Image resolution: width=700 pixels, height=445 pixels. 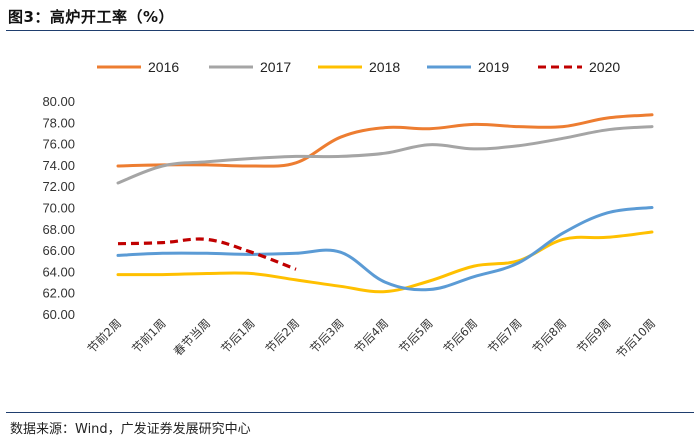 I want to click on legend-label-2017: 2017, so click(x=275, y=67).